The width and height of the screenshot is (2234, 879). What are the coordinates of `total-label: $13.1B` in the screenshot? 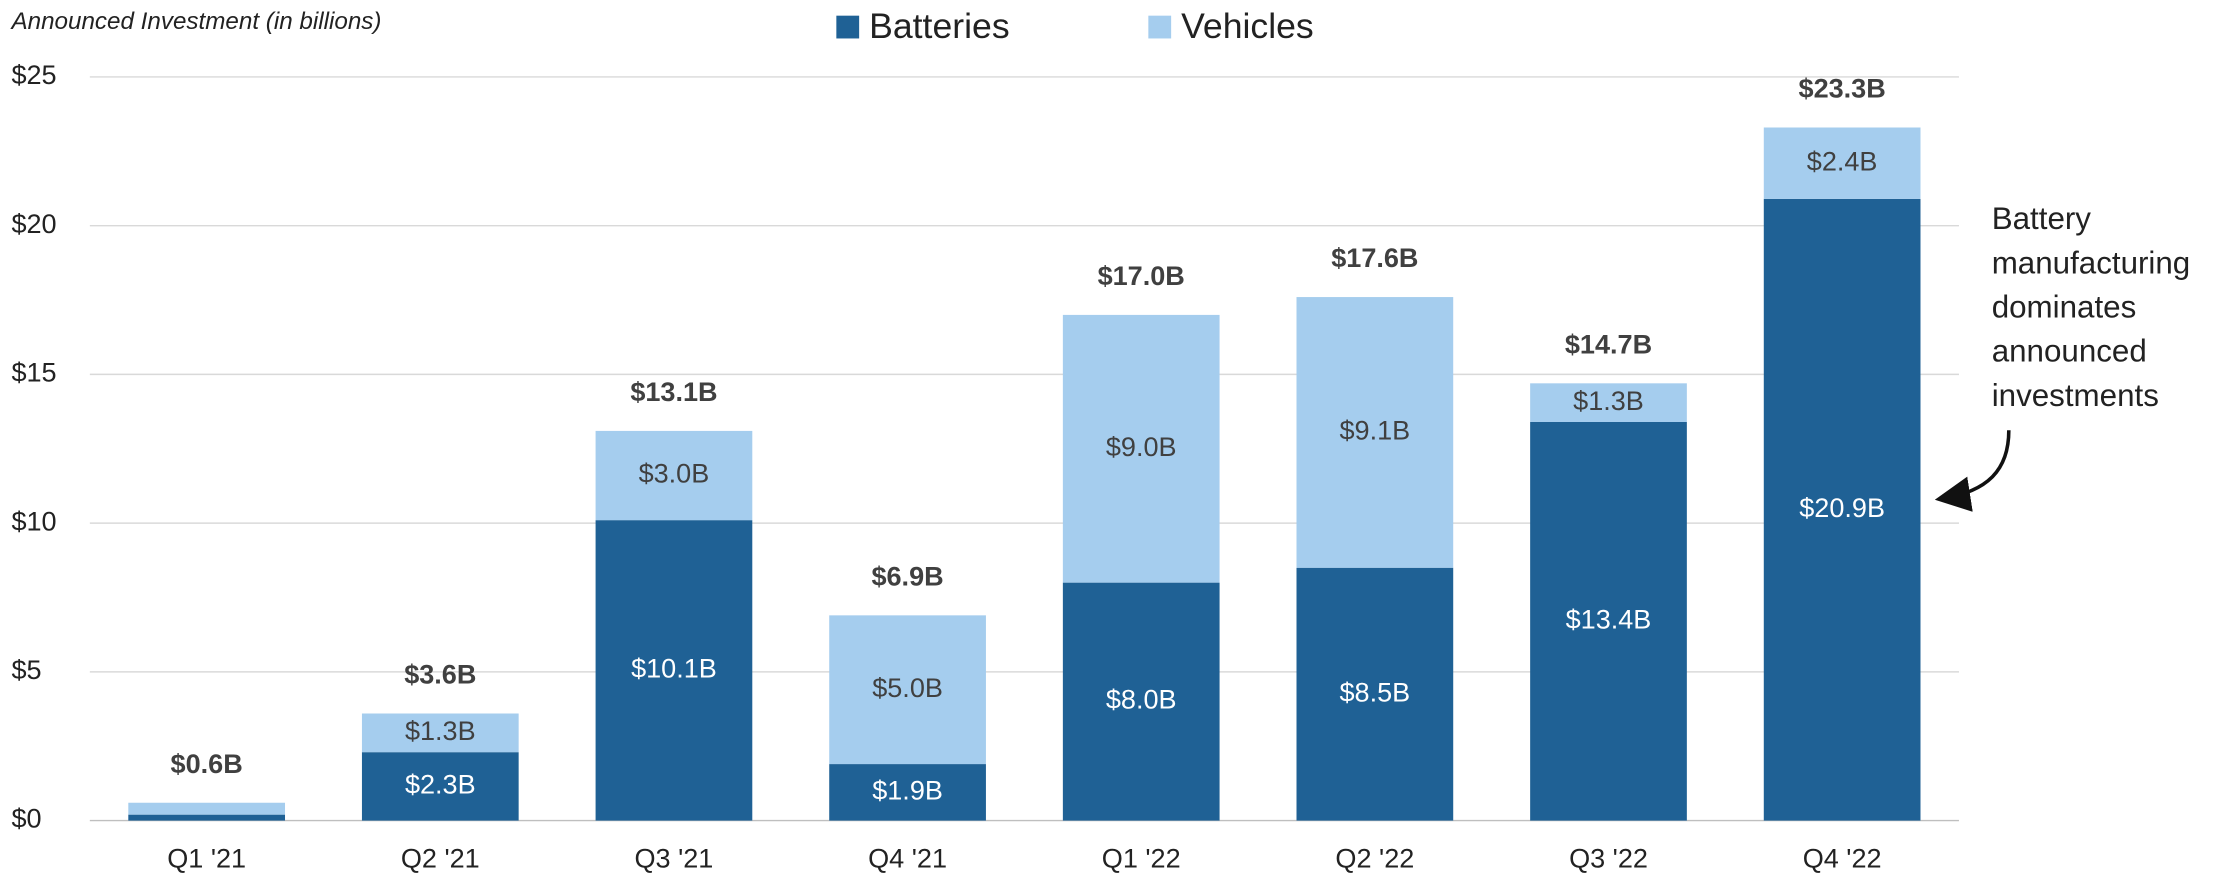 It's located at (673, 392).